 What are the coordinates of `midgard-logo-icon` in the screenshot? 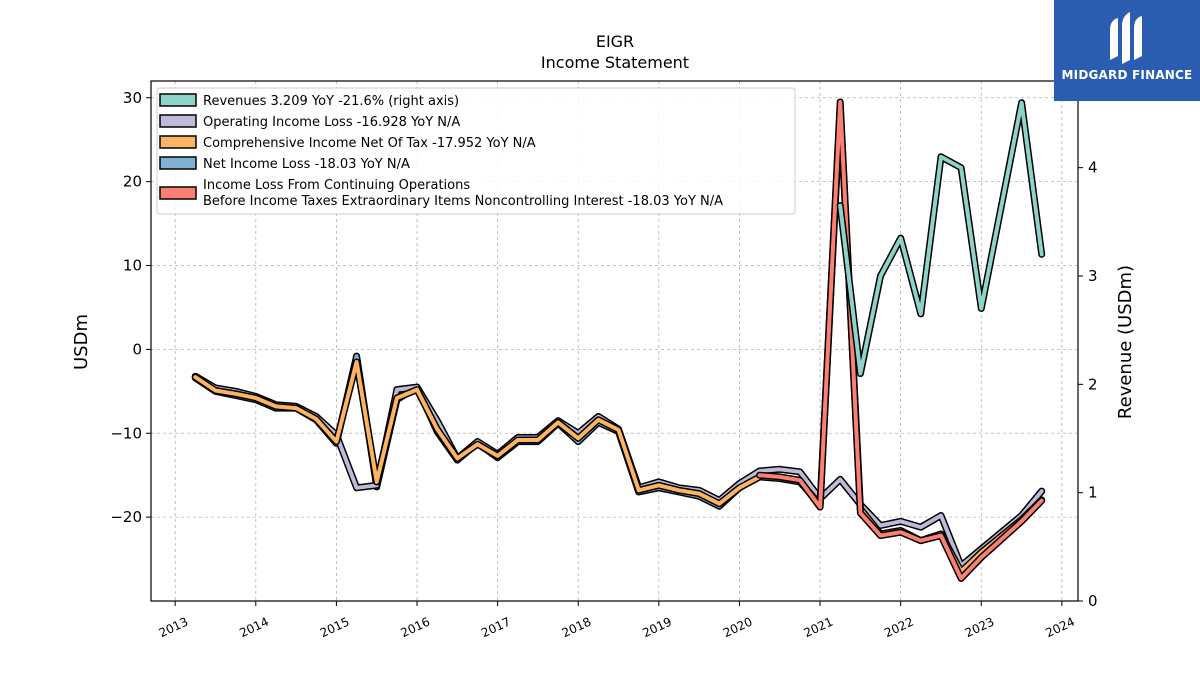 It's located at (1126, 38).